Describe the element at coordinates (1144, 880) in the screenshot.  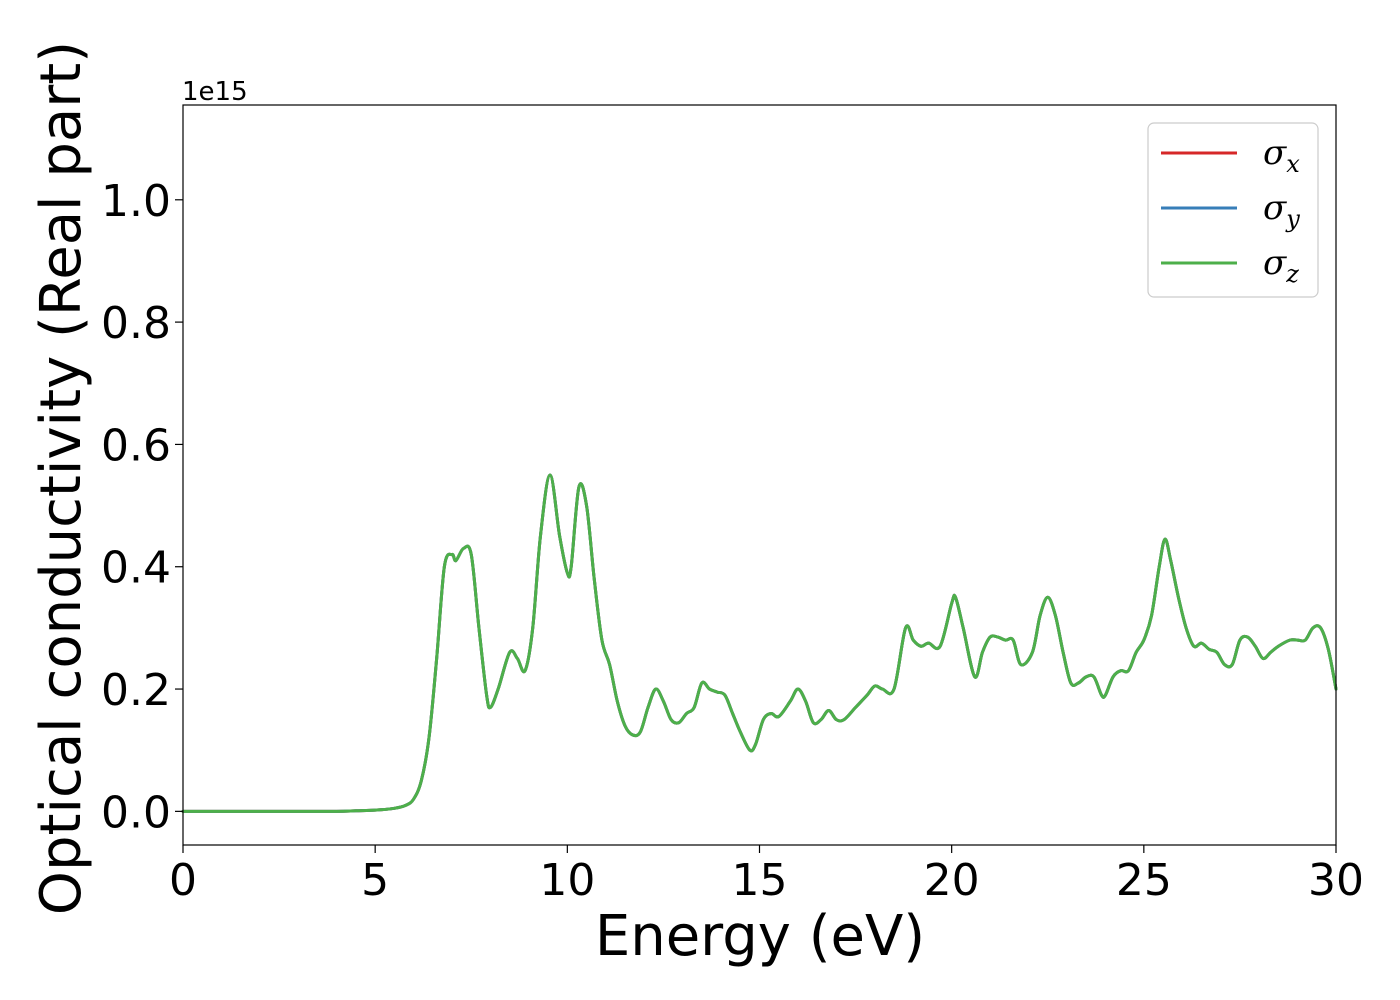
I see `x-tick-label: 25` at that location.